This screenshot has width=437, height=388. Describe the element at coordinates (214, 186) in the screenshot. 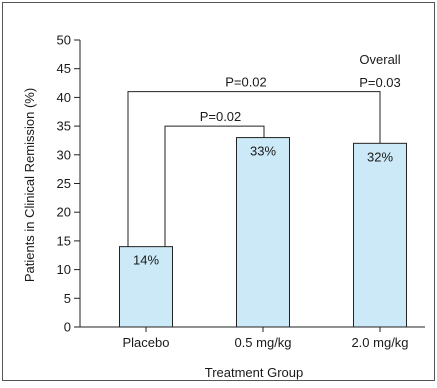

I see `significance-bracket` at that location.